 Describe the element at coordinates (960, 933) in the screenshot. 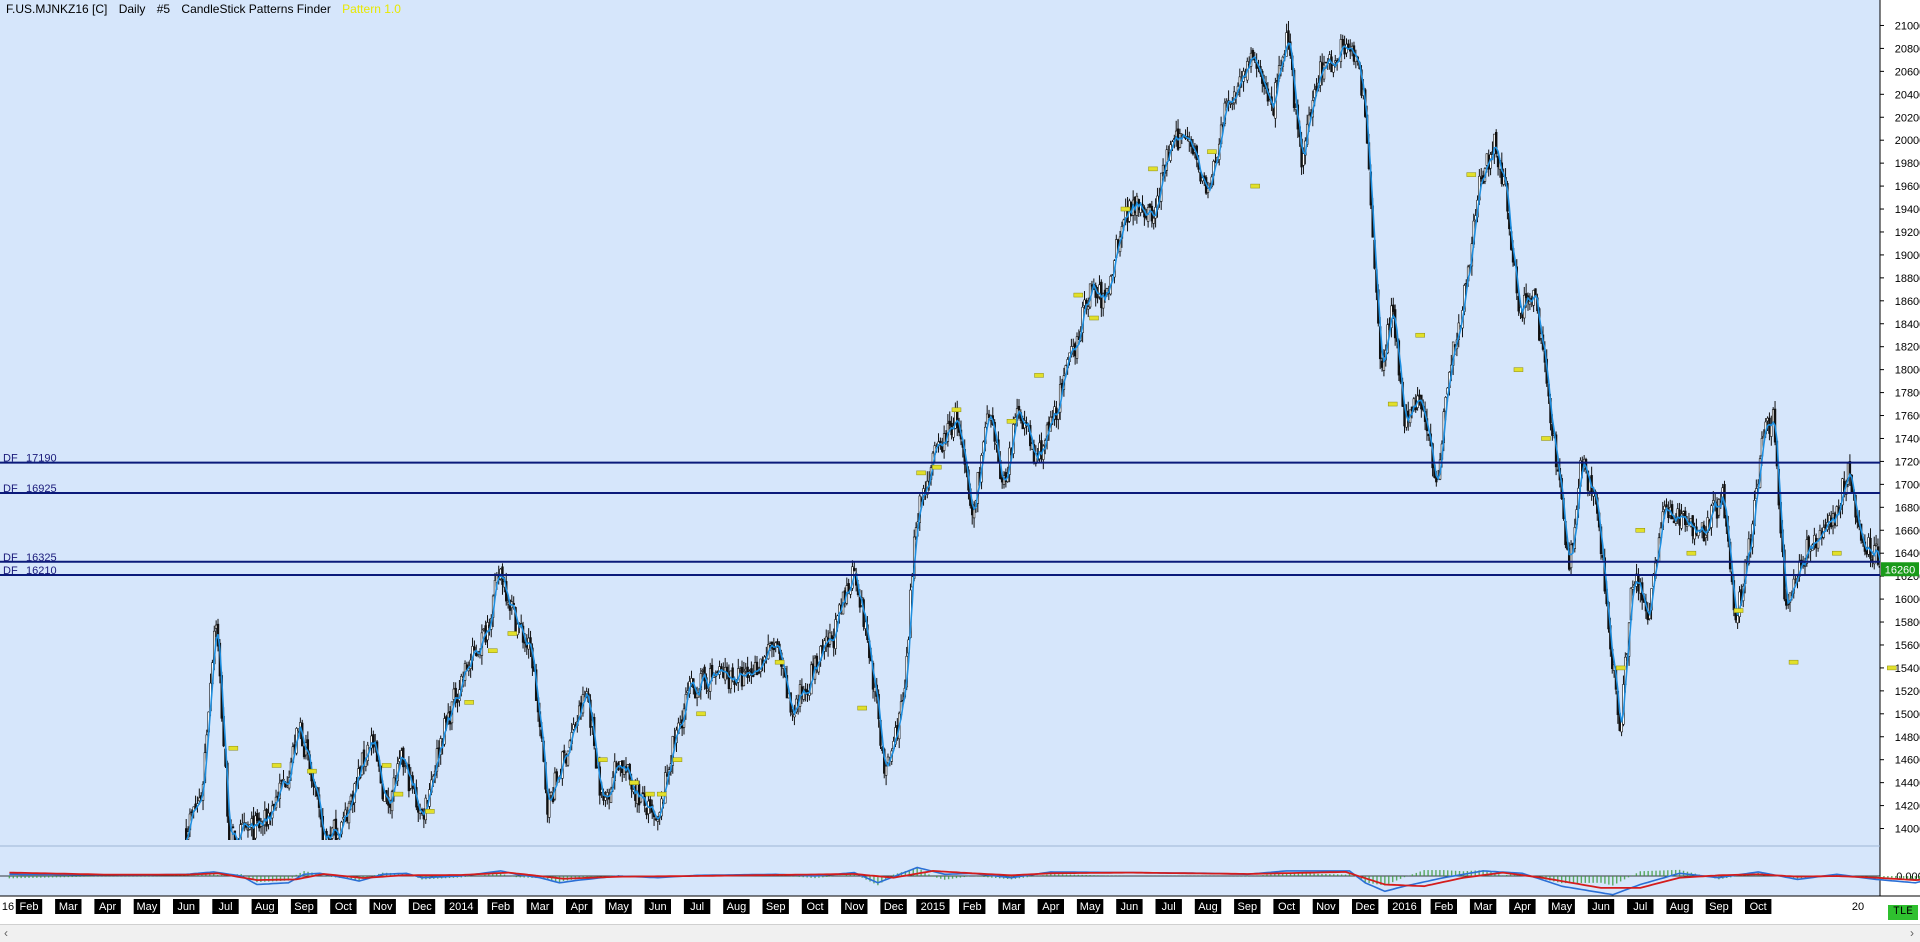

I see `horizontal-scrollbar: ‹ ›` at that location.